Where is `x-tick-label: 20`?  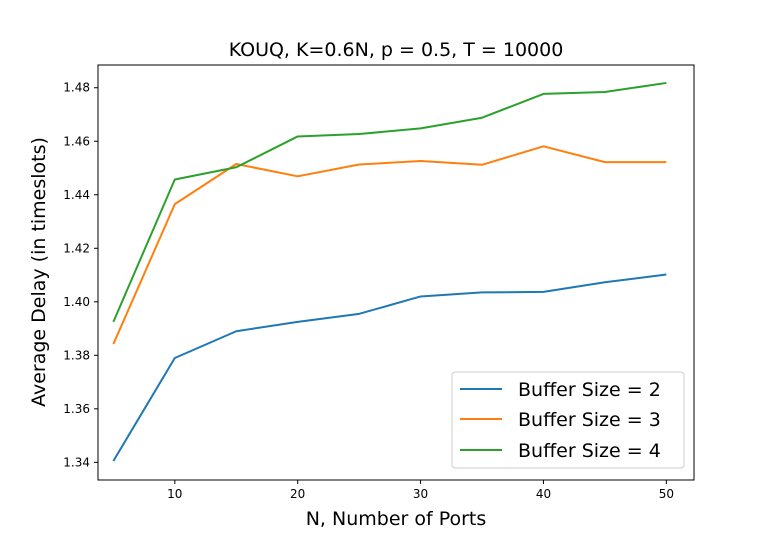 x-tick-label: 20 is located at coordinates (297, 494).